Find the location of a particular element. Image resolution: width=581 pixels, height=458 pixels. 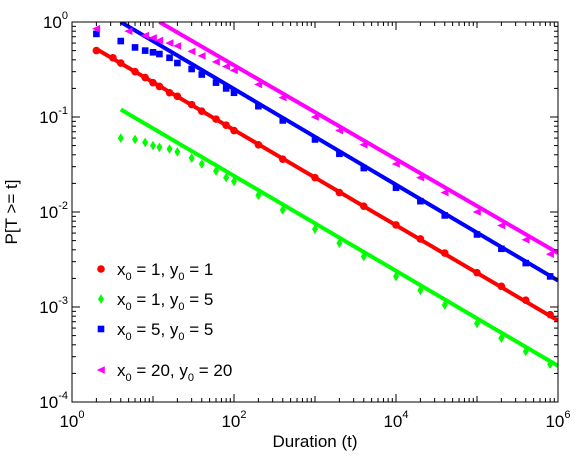

x-axis-label: Duration (t) is located at coordinates (314, 441).